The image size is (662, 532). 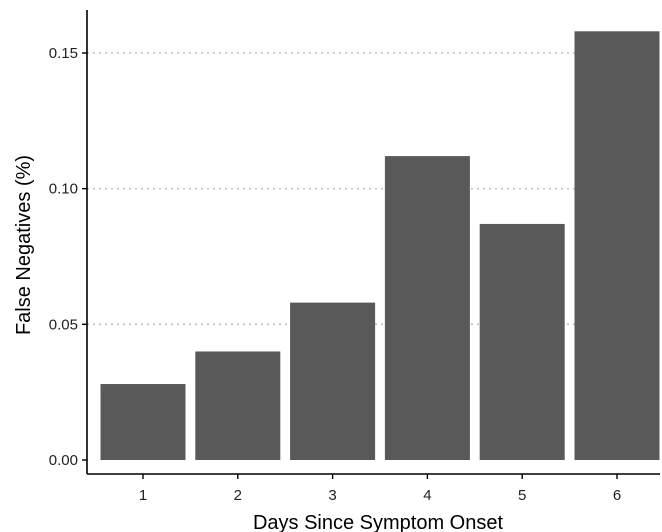 What do you see at coordinates (63, 460) in the screenshot?
I see `y-tick-label: 0.00` at bounding box center [63, 460].